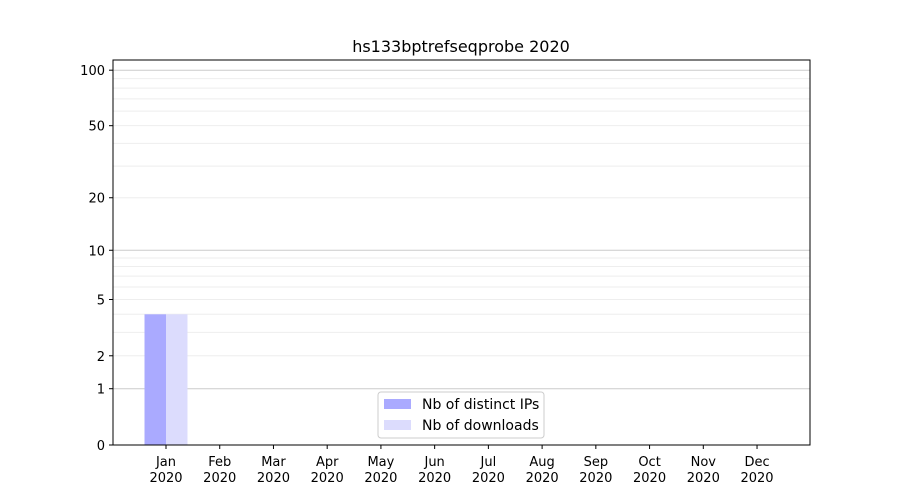  What do you see at coordinates (101, 446) in the screenshot?
I see `y-tick-label: 0` at bounding box center [101, 446].